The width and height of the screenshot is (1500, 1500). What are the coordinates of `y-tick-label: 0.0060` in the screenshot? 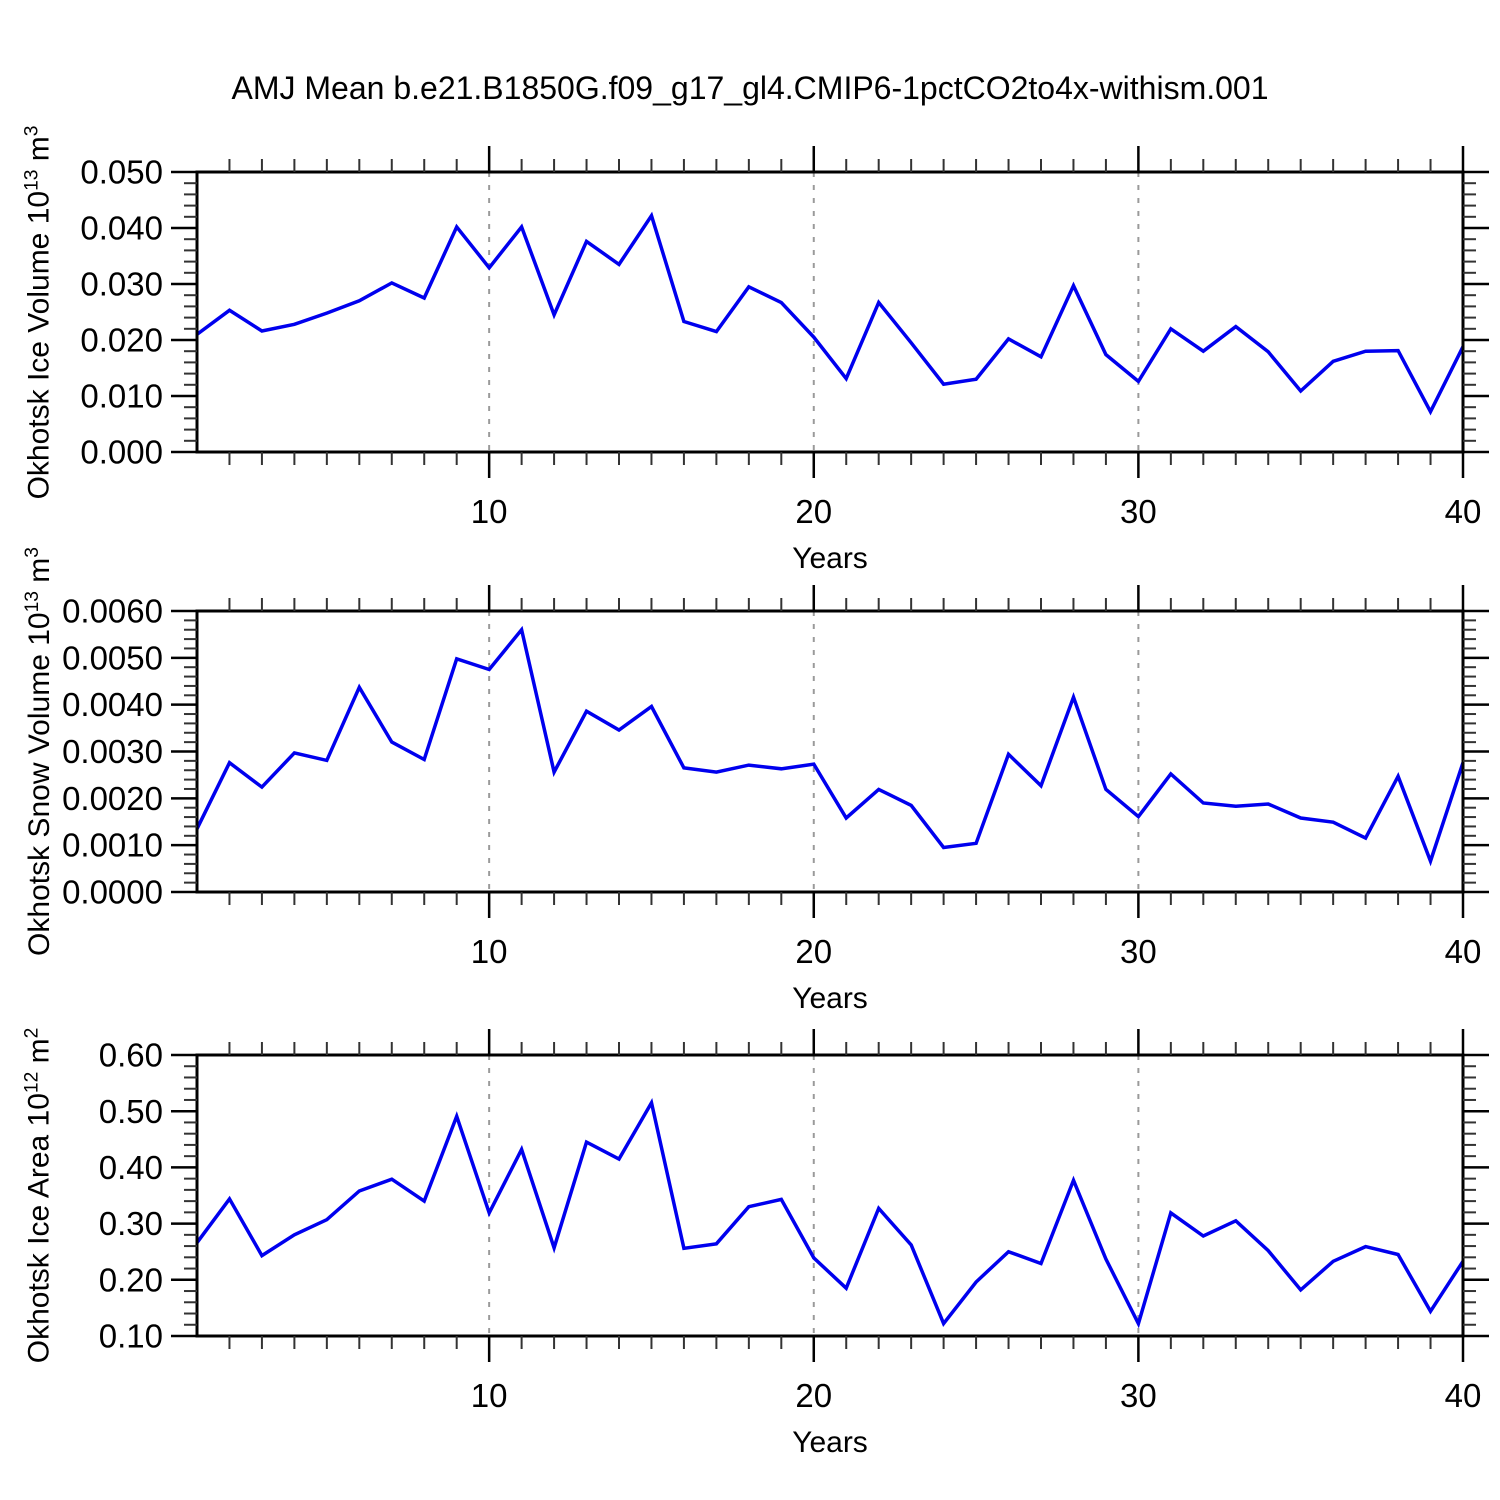 It's located at (112, 611).